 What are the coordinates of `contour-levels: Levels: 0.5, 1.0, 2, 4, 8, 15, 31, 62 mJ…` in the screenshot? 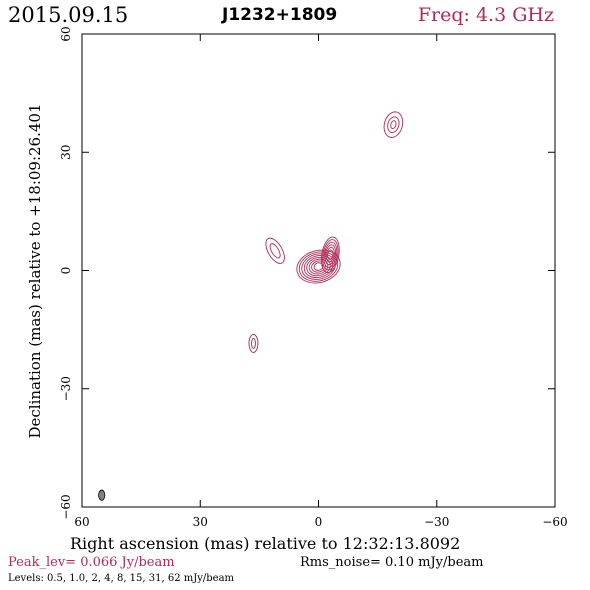 It's located at (121, 578).